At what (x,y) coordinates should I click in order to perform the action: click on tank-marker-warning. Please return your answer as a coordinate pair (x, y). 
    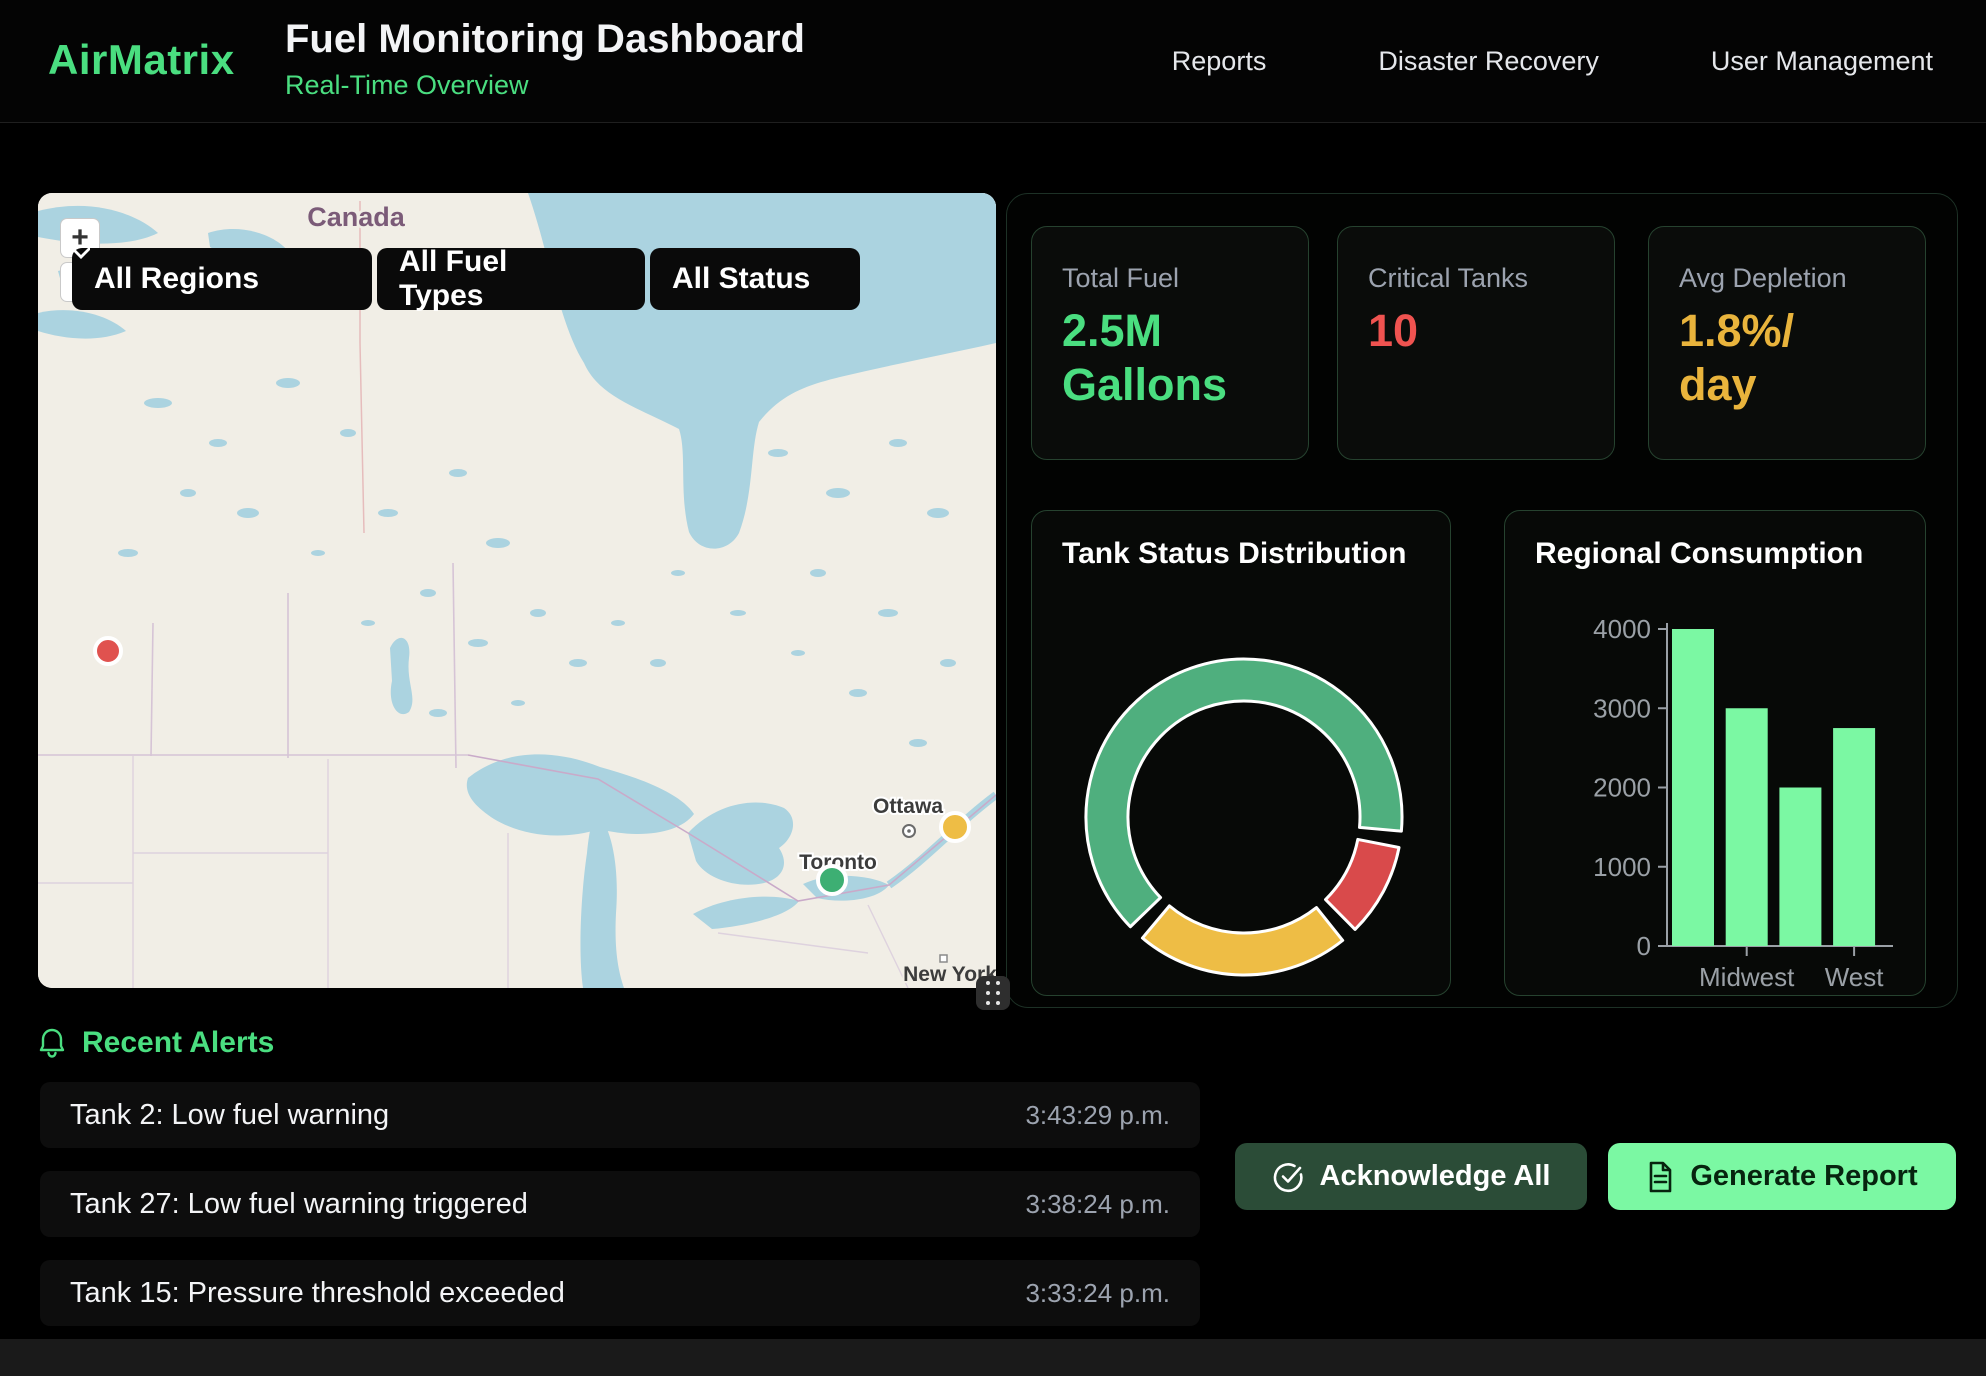
    Looking at the image, I should click on (955, 827).